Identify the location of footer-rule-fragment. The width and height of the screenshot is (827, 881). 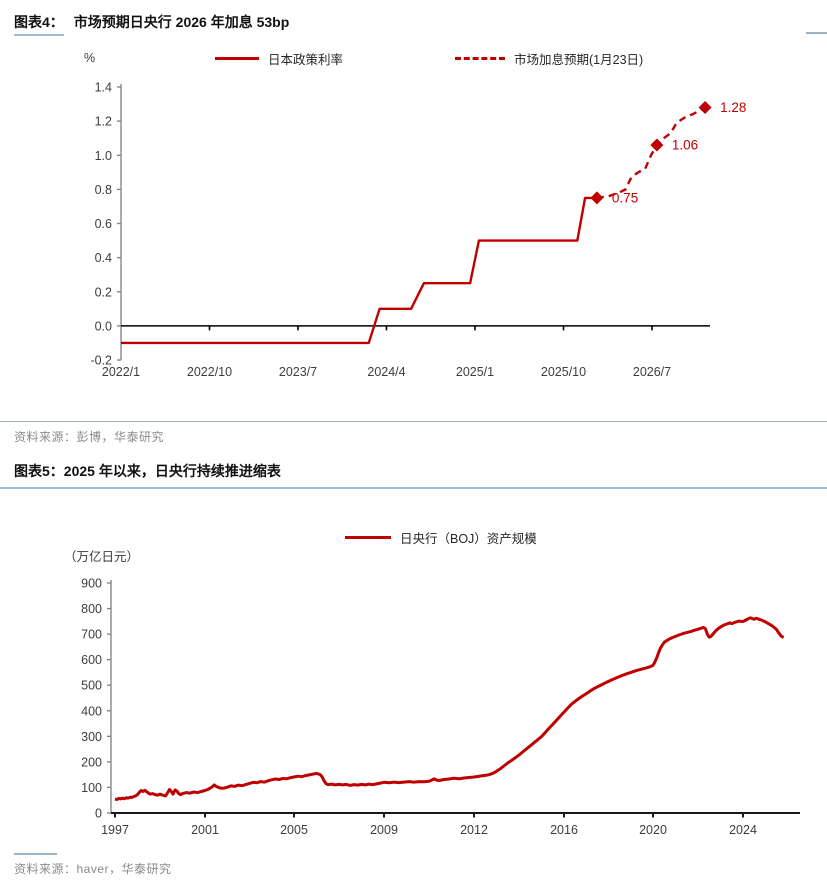
(35, 854).